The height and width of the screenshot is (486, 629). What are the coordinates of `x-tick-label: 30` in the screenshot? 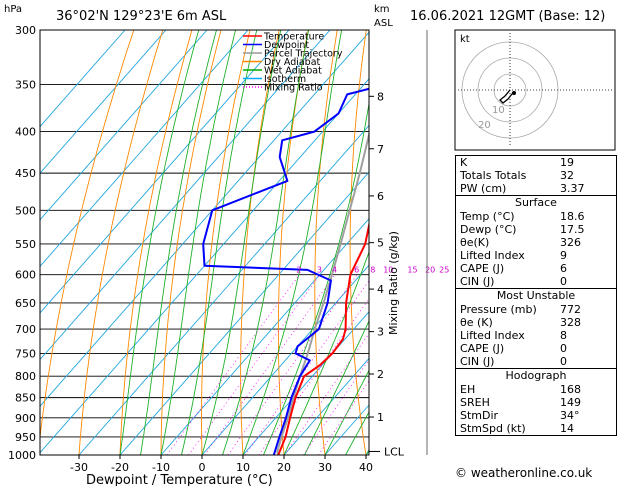 It's located at (325, 467).